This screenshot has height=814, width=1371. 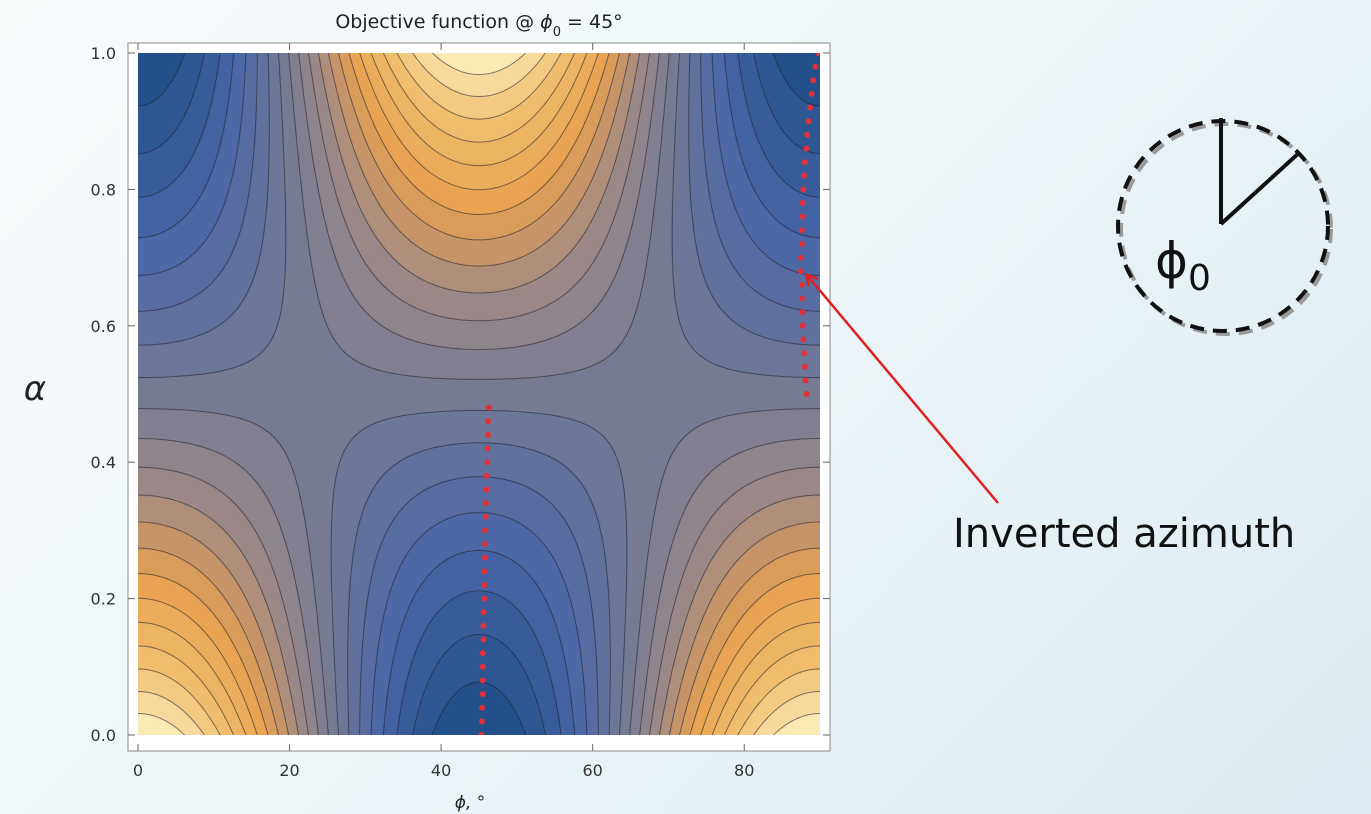 I want to click on inset-azimuth-line, so click(x=1260, y=188).